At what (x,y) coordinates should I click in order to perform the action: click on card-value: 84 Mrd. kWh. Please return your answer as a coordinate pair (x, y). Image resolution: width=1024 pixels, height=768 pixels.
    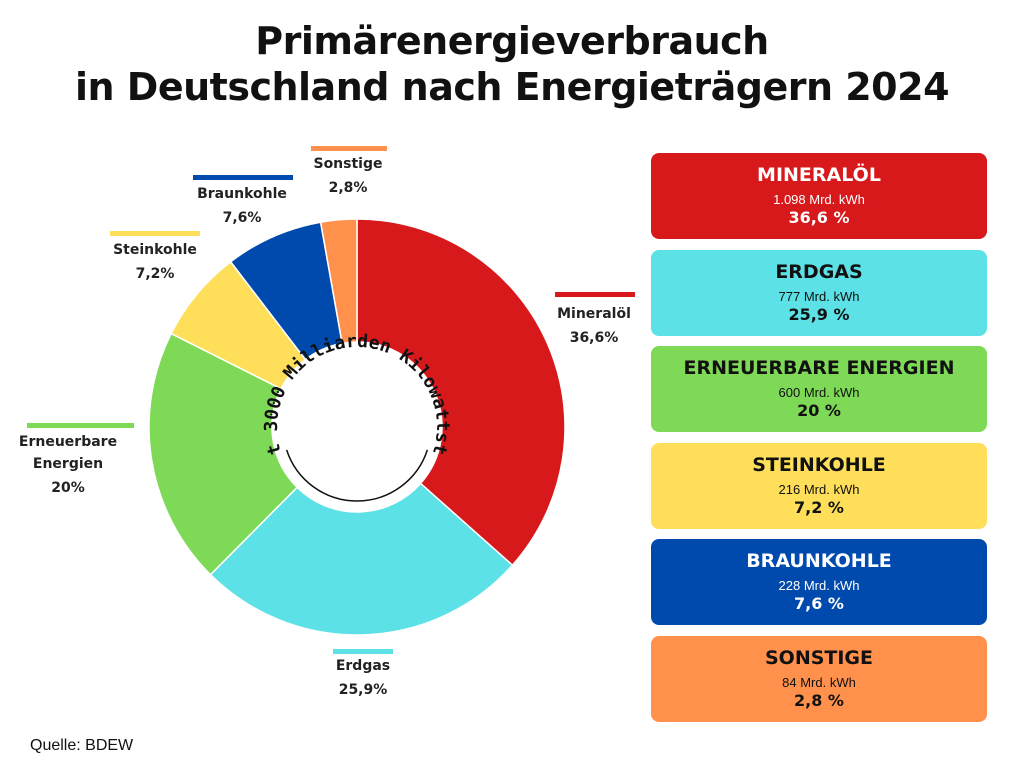
    Looking at the image, I should click on (819, 682).